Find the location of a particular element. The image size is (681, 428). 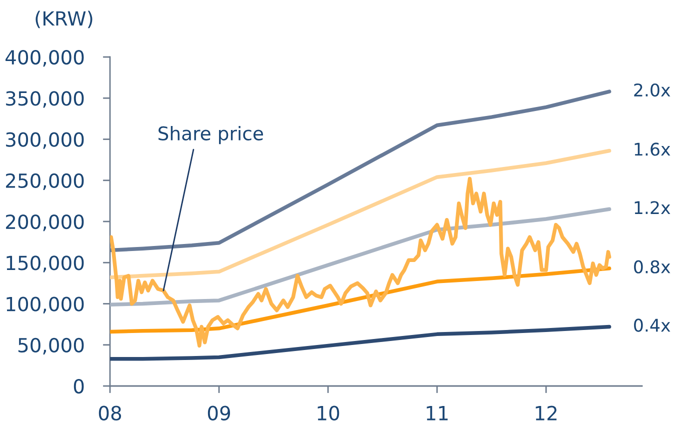

y-tick-label: 300,000 is located at coordinates (45, 140).